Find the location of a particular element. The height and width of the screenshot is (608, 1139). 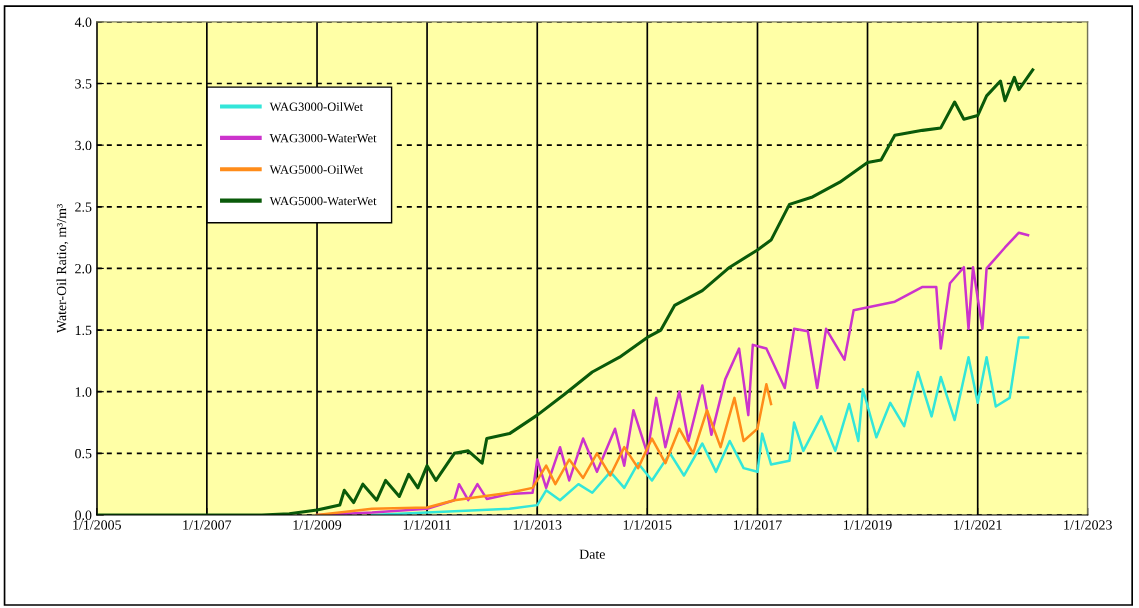

x-tick-label: 1/1/2015 is located at coordinates (647, 525).